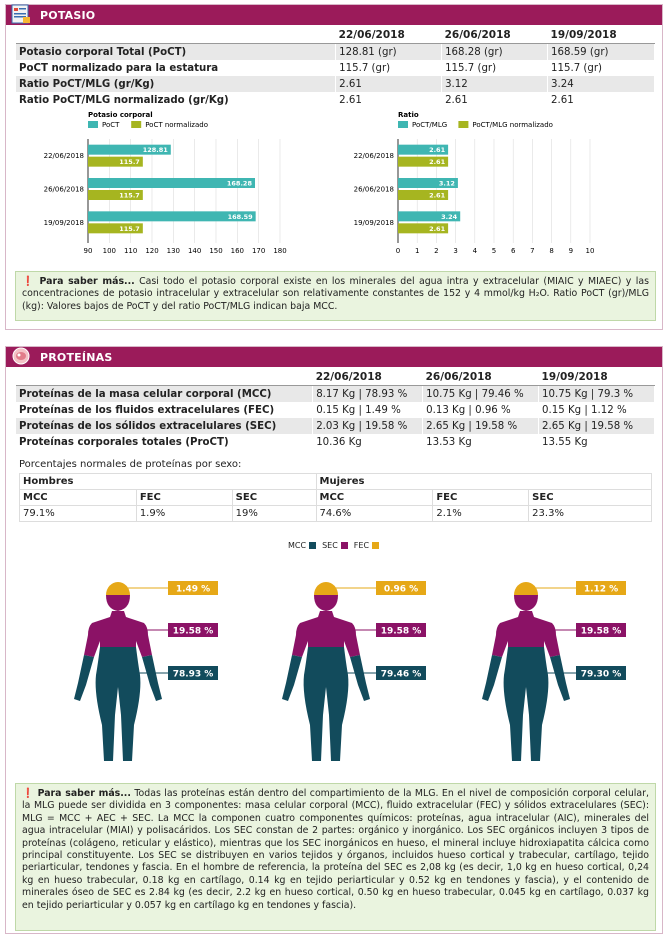  Describe the element at coordinates (21, 14) in the screenshot. I see `potasio-icon` at that location.